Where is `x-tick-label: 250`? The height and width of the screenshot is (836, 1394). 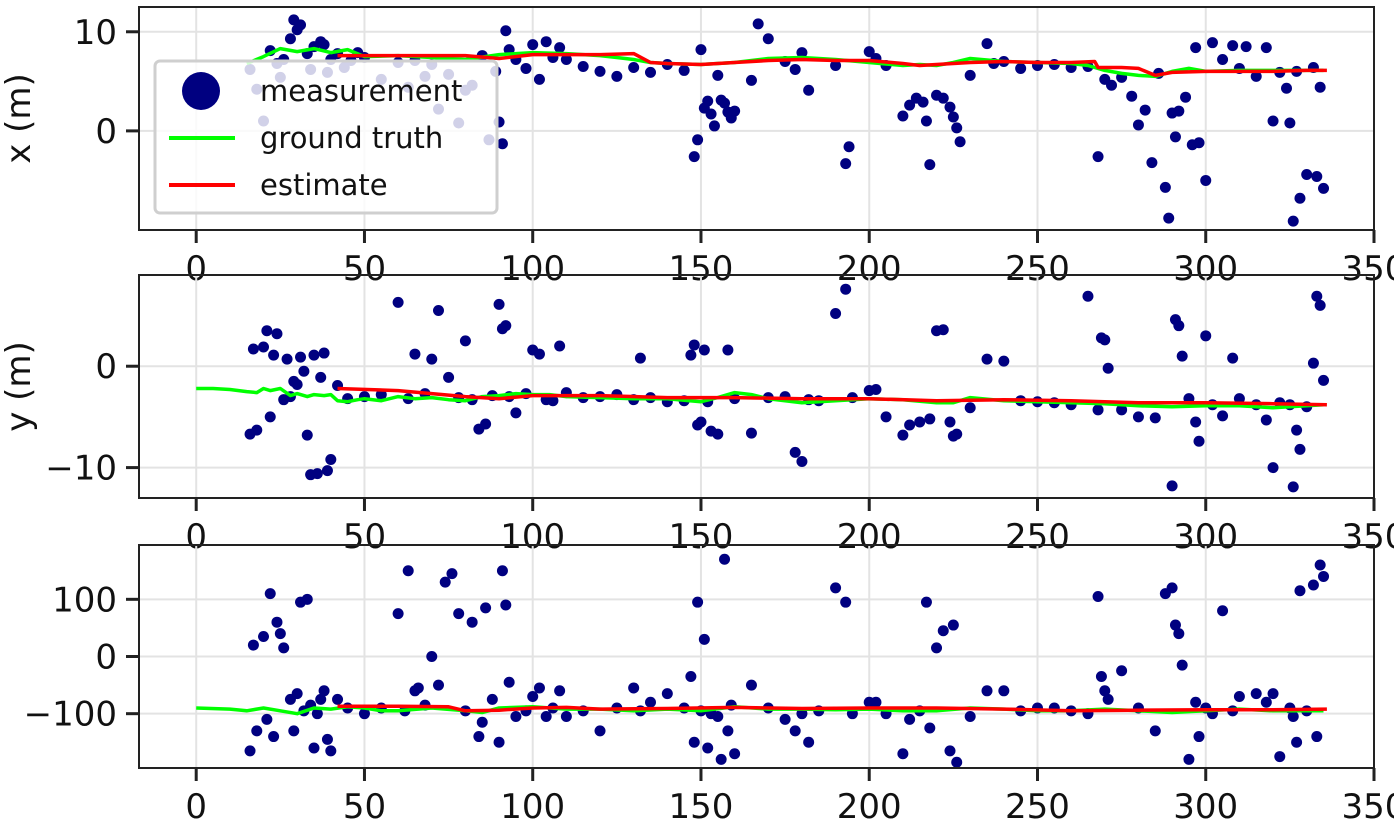 x-tick-label: 250 is located at coordinates (1037, 807).